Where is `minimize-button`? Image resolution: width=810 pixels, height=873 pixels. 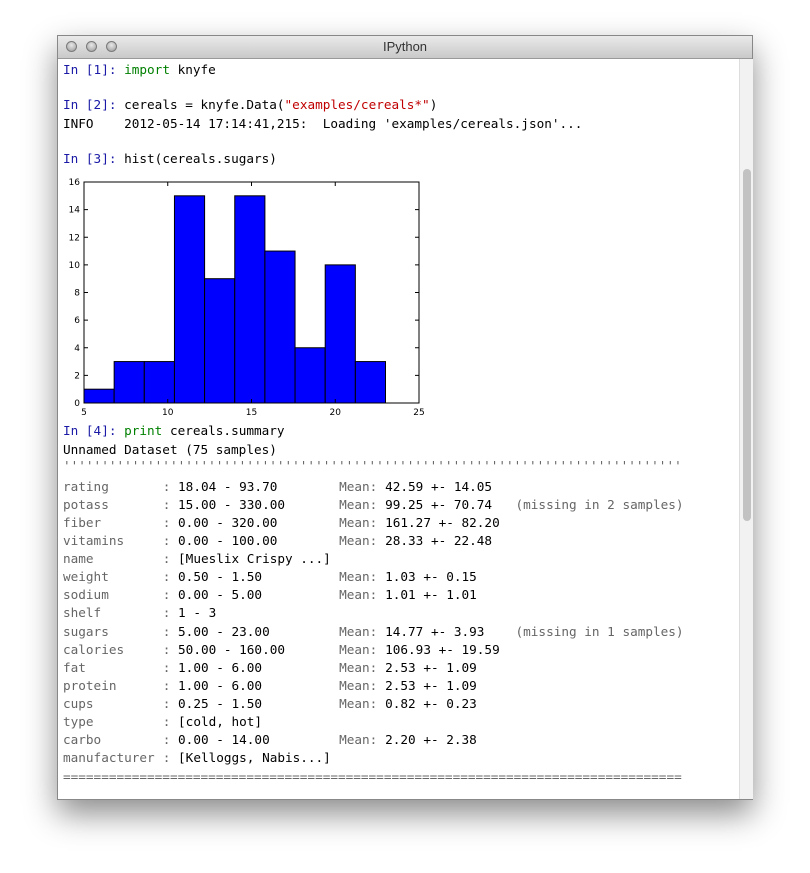
minimize-button is located at coordinates (91, 46).